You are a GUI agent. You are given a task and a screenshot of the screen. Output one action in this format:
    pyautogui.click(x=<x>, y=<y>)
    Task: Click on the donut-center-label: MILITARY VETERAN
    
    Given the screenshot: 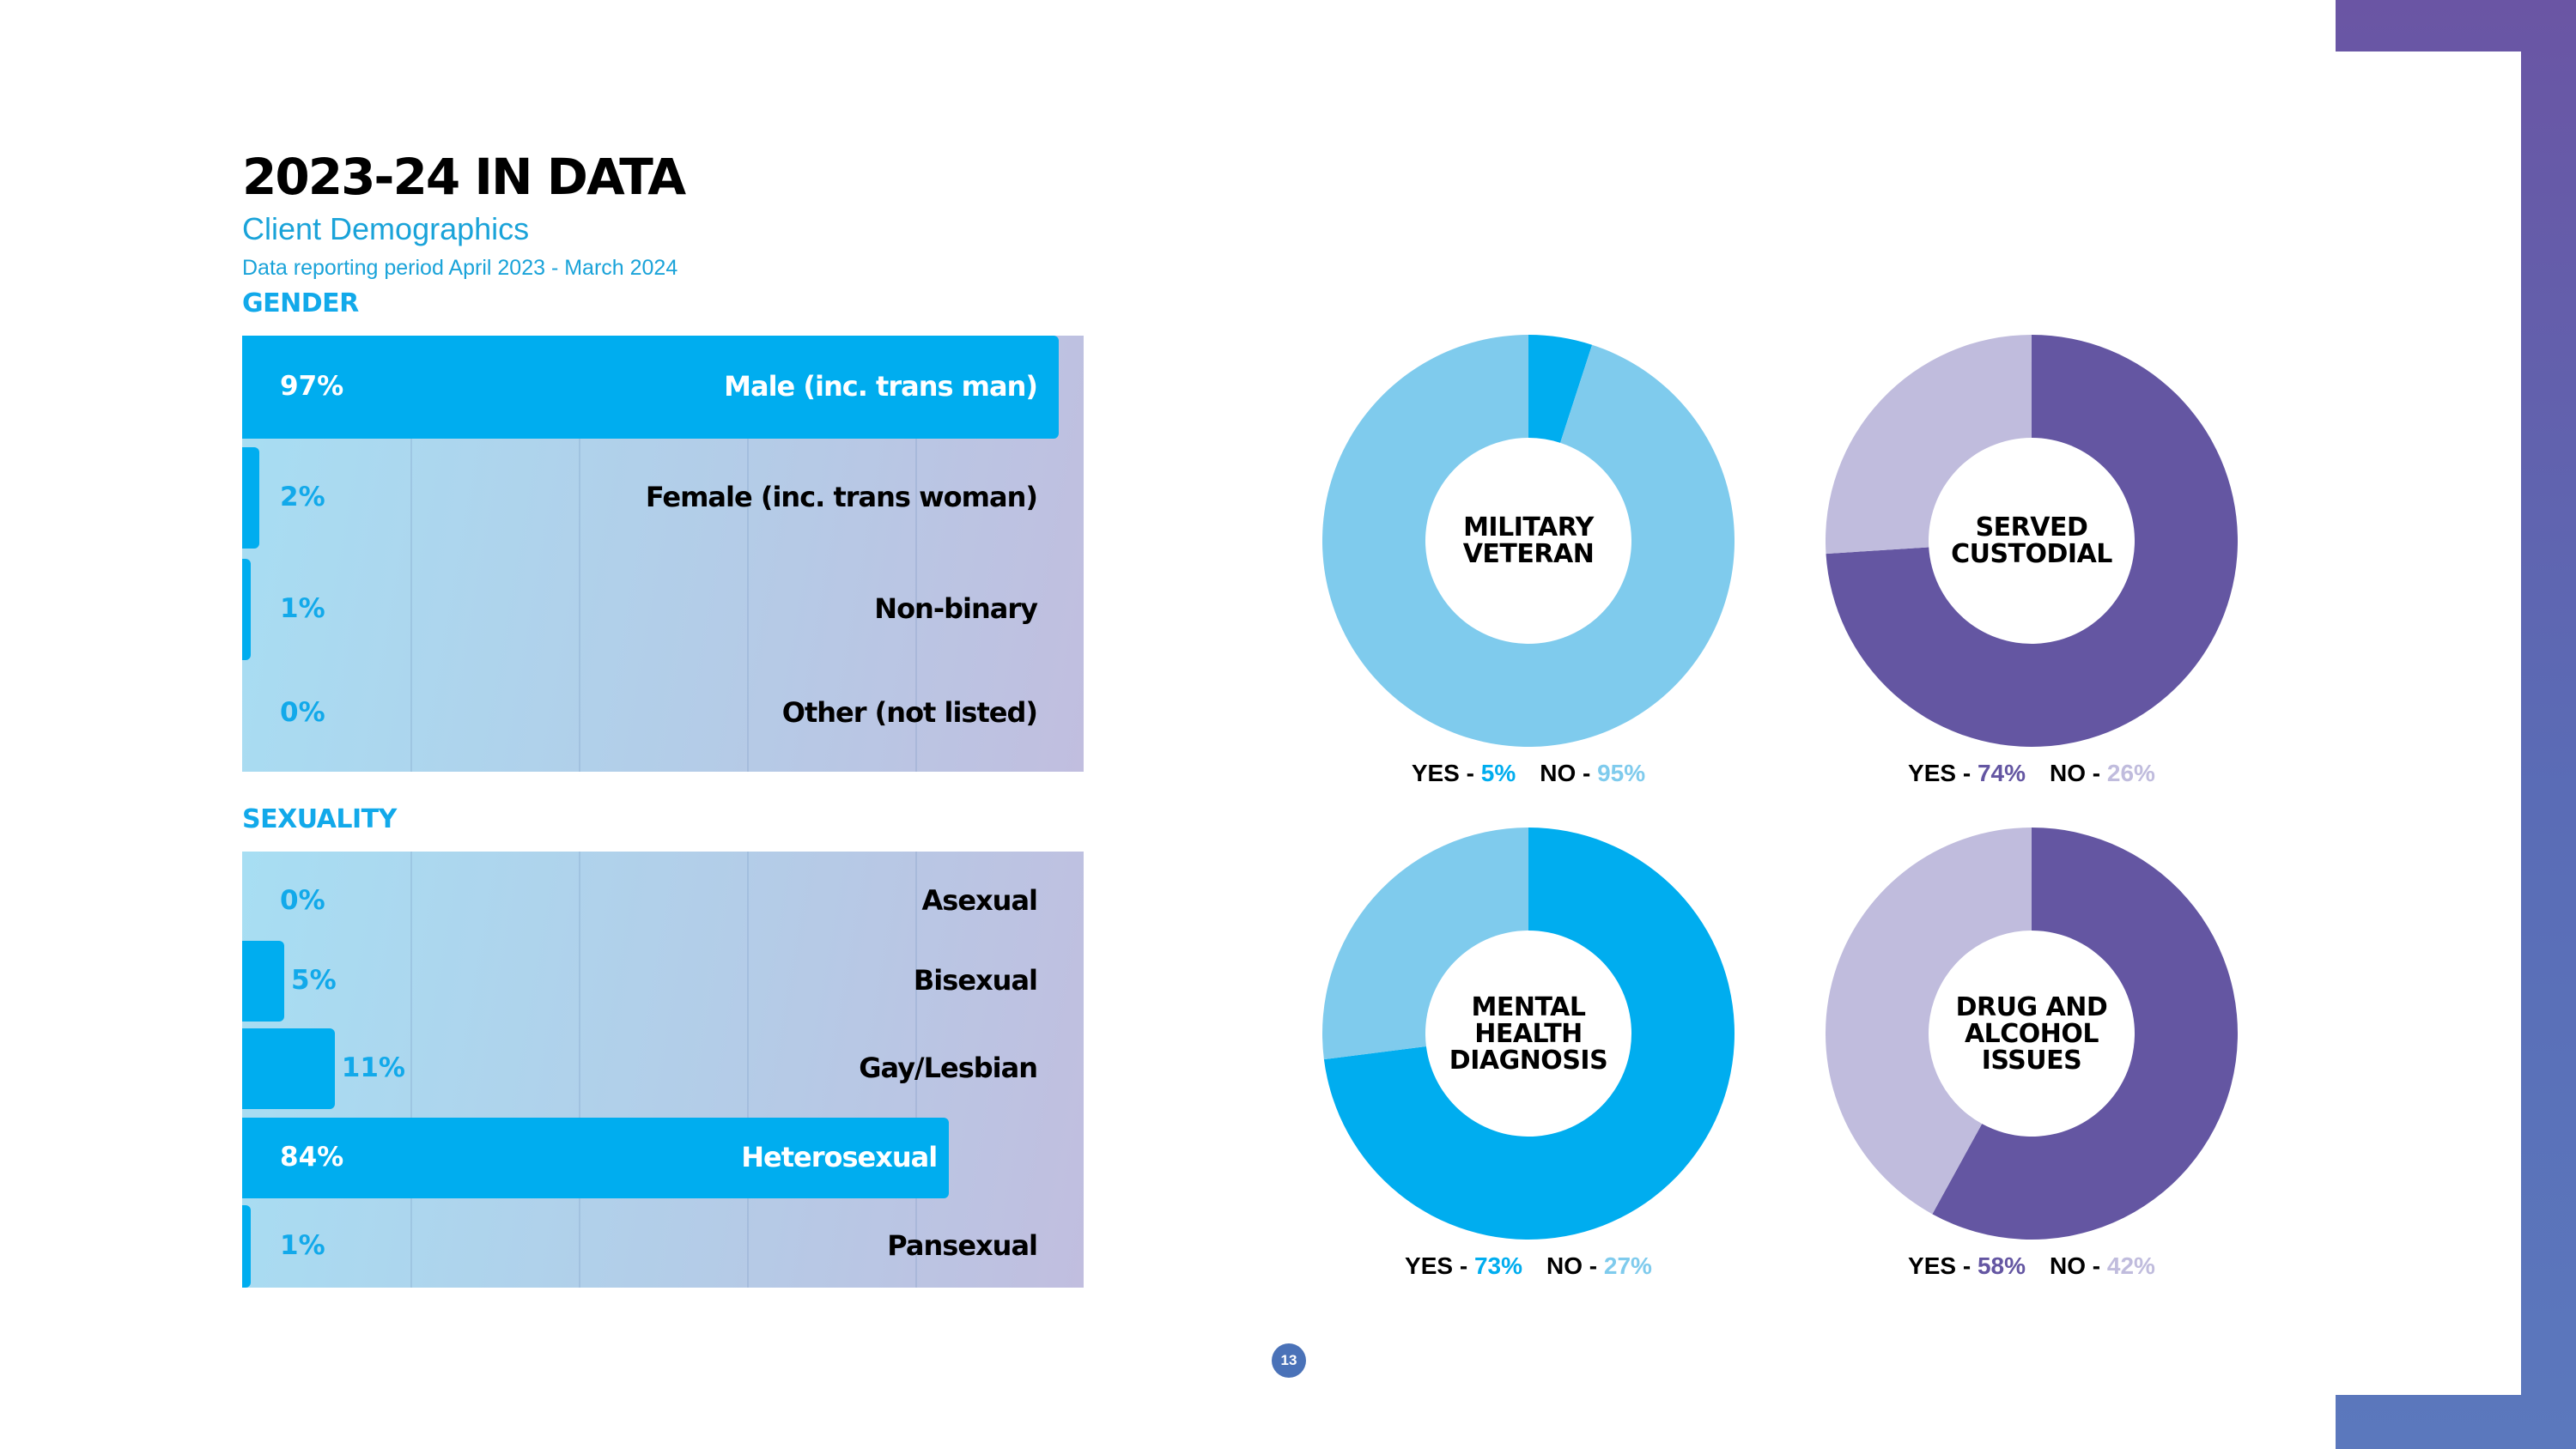 What is the action you would take?
    pyautogui.click(x=1528, y=540)
    